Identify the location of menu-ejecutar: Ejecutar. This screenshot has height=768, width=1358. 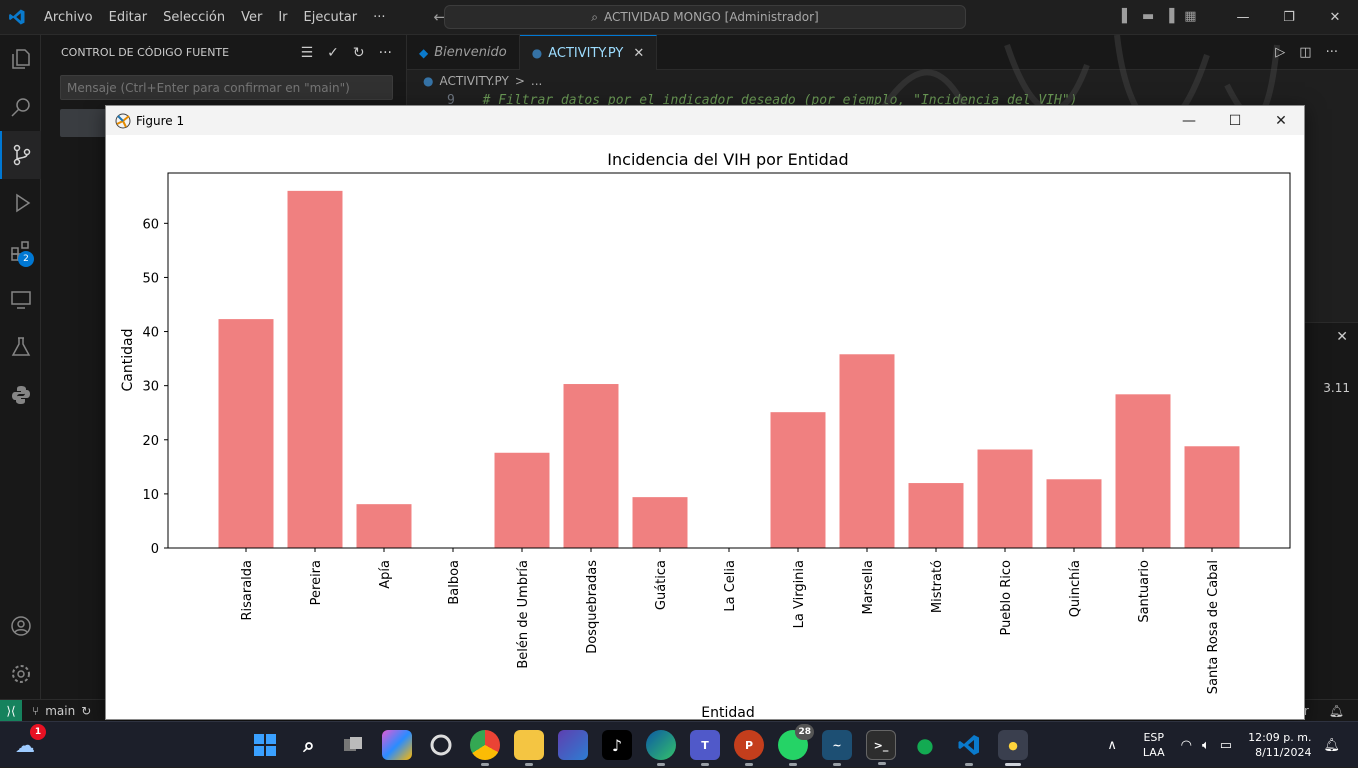
(330, 17).